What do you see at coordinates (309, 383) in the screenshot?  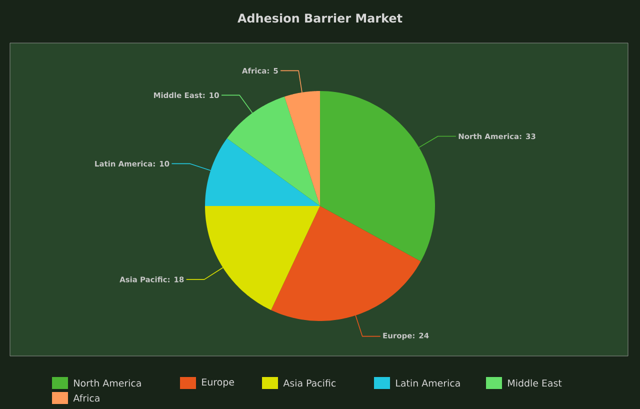 I see `legend-label: Asia Pacific` at bounding box center [309, 383].